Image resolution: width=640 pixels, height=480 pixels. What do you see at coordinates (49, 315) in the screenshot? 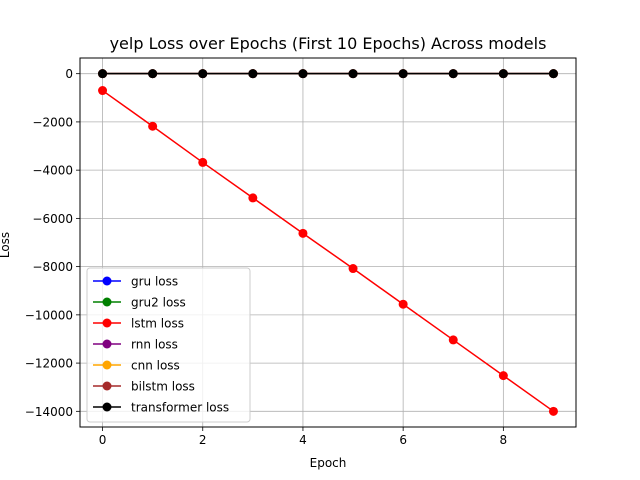
I see `y-tick-label: −10000` at bounding box center [49, 315].